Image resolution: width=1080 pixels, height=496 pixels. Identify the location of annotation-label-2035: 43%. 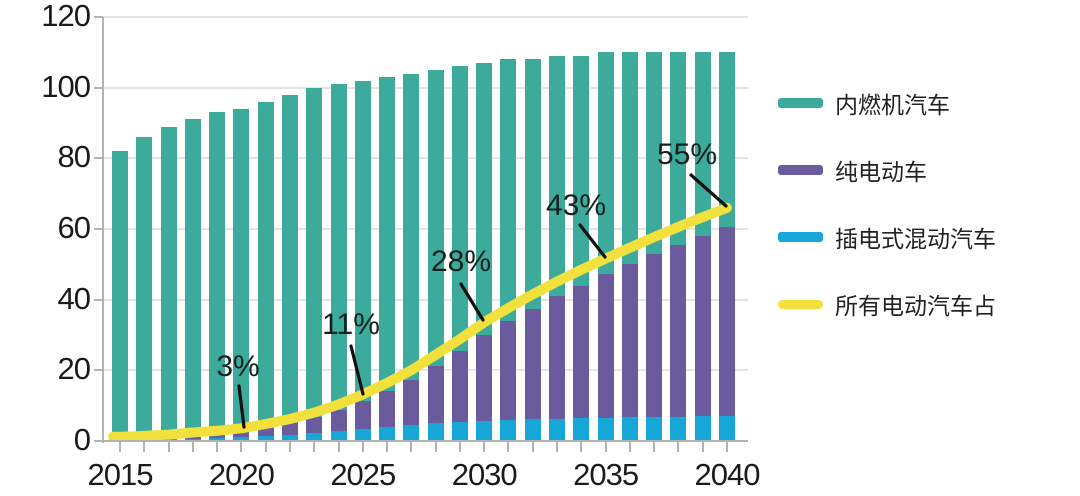
(576, 205).